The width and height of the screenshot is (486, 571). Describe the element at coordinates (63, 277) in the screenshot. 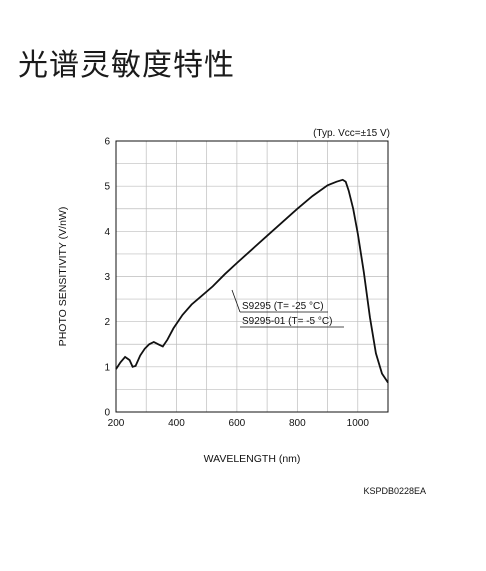

I see `y-axis-label: PHOTO SENSITIVITY (V/nW)` at that location.